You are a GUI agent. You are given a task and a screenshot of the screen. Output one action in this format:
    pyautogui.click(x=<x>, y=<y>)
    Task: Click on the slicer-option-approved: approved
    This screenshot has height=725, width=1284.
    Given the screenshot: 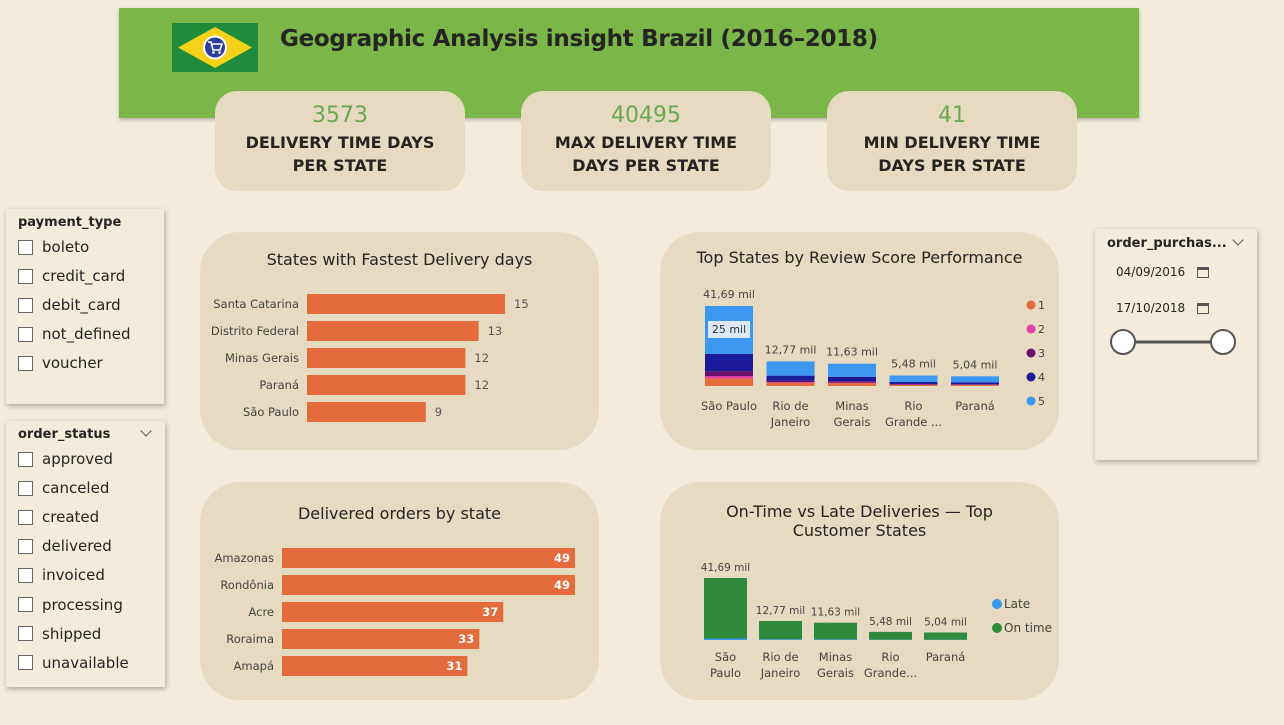 What is the action you would take?
    pyautogui.click(x=65, y=459)
    